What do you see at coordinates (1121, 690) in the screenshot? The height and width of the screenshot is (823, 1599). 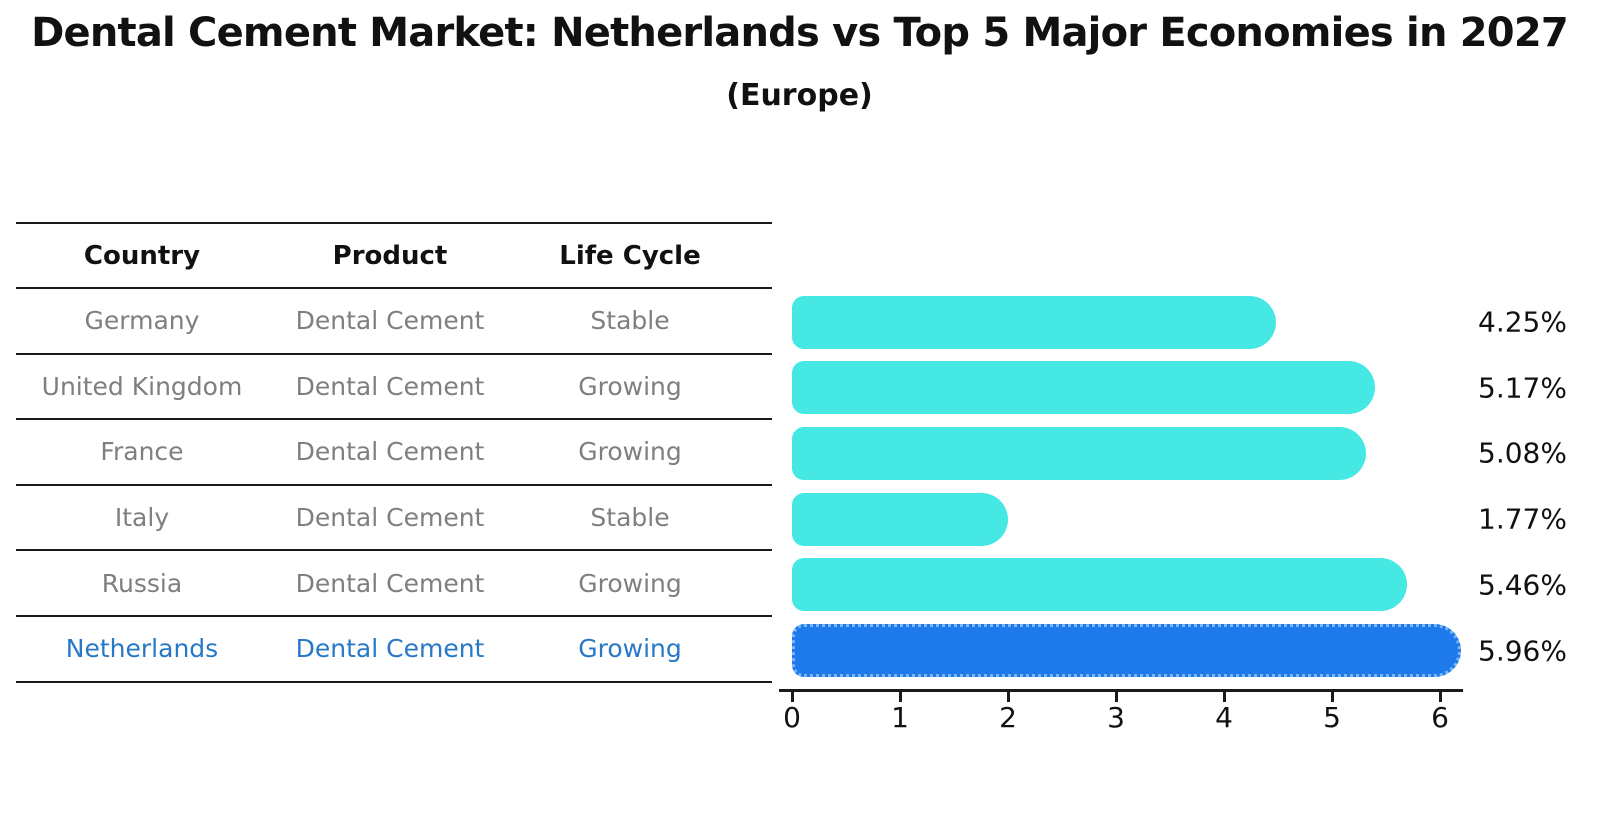 I see `x-axis-line` at bounding box center [1121, 690].